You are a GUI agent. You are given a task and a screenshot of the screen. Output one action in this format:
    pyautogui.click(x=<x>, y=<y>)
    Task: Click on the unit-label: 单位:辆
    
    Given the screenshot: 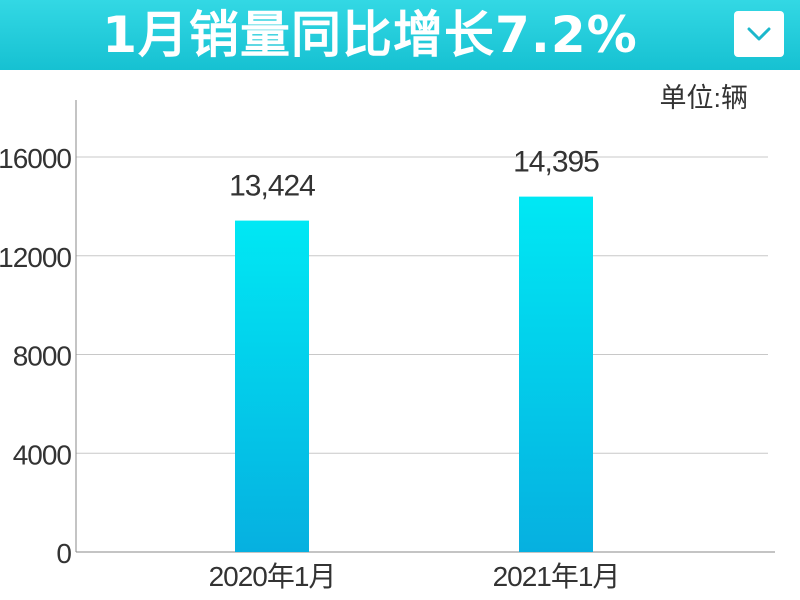 What is the action you would take?
    pyautogui.click(x=703, y=98)
    